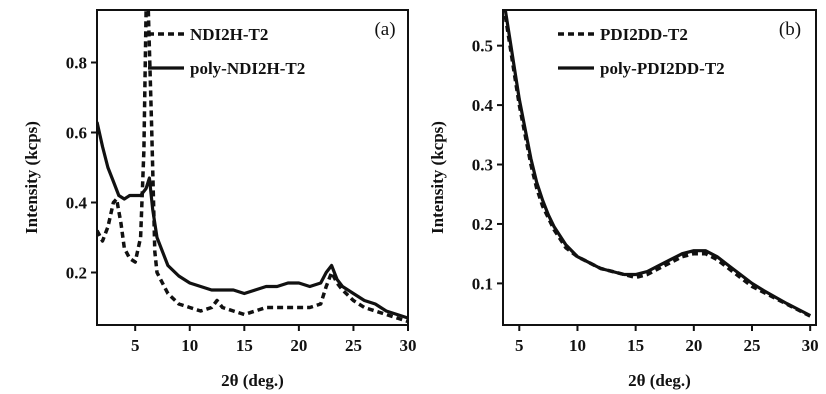 The width and height of the screenshot is (826, 394). What do you see at coordinates (482, 46) in the screenshot?
I see `y-tick-label: 0.5` at bounding box center [482, 46].